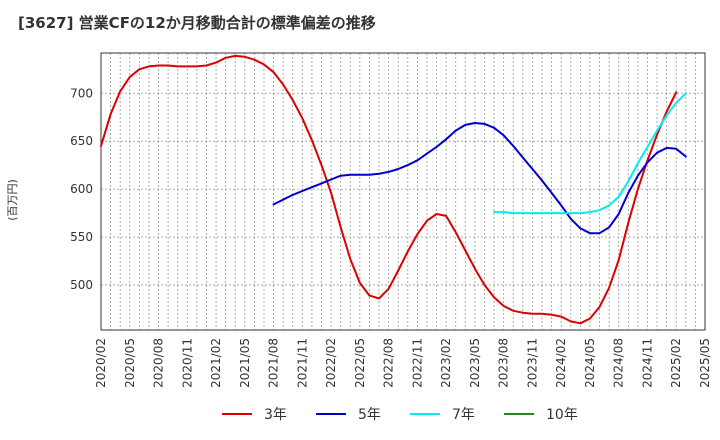 This screenshot has width=720, height=440. Describe the element at coordinates (159, 363) in the screenshot. I see `x-tick-label: 2020/08` at that location.